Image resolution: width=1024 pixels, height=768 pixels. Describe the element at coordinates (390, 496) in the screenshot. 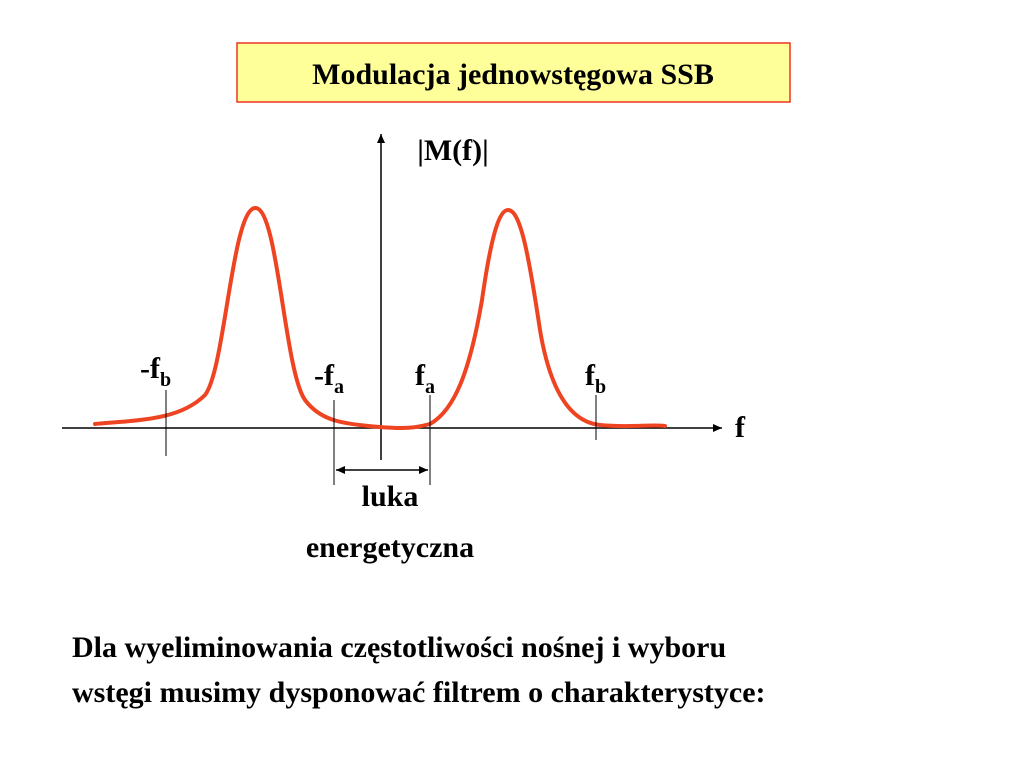

I see `gap-label: luka` at that location.